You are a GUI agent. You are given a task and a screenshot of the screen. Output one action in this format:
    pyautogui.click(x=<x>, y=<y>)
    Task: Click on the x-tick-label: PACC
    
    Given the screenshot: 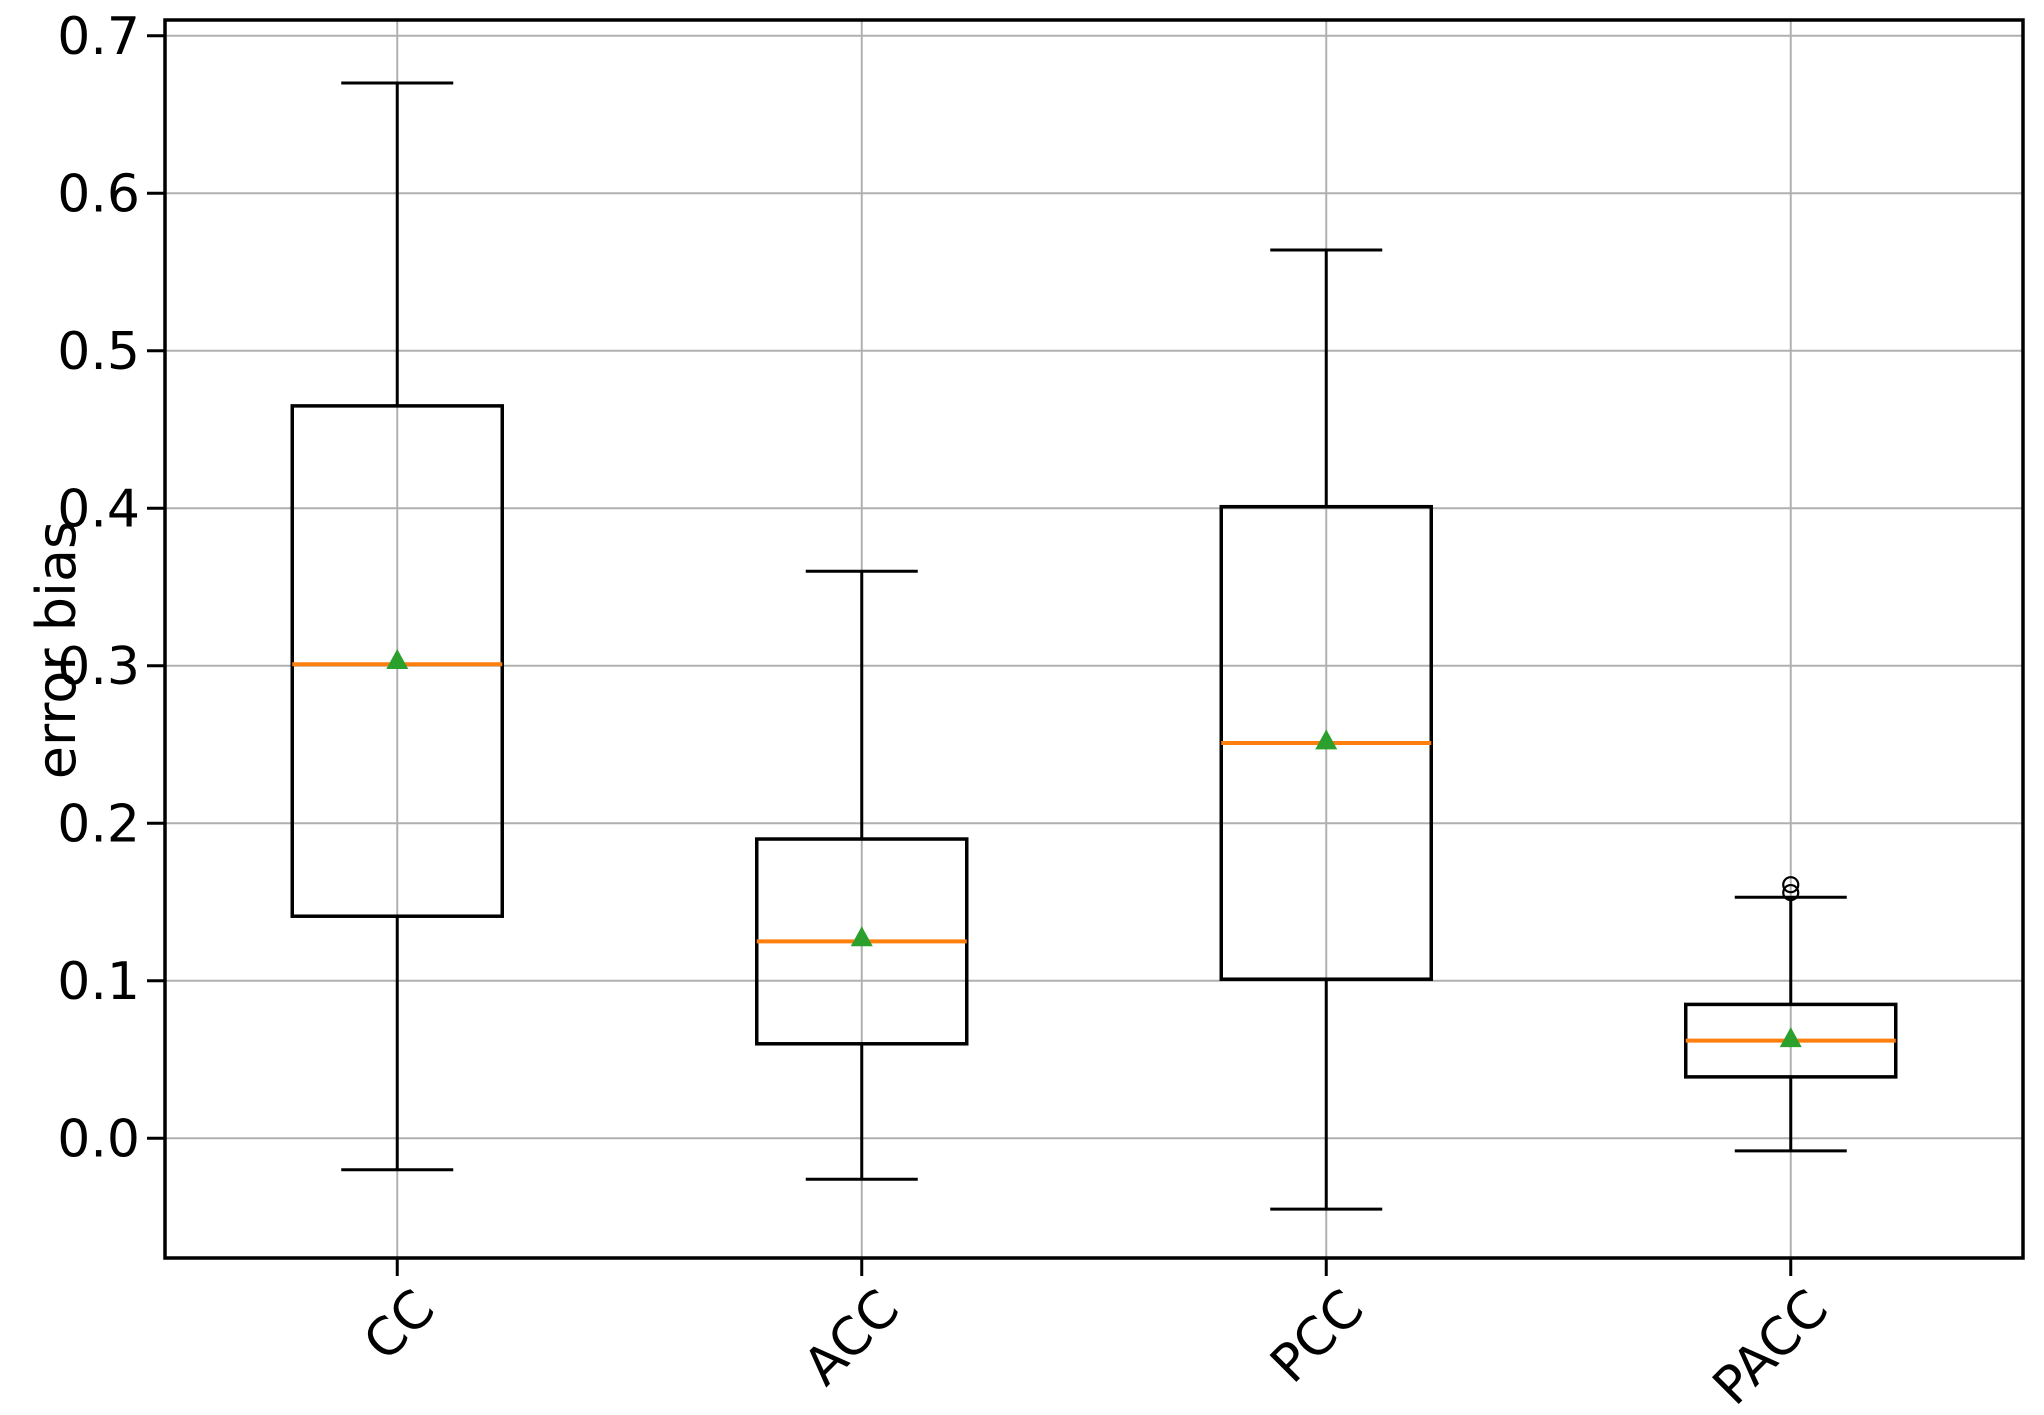 What is the action you would take?
    pyautogui.click(x=1771, y=1345)
    